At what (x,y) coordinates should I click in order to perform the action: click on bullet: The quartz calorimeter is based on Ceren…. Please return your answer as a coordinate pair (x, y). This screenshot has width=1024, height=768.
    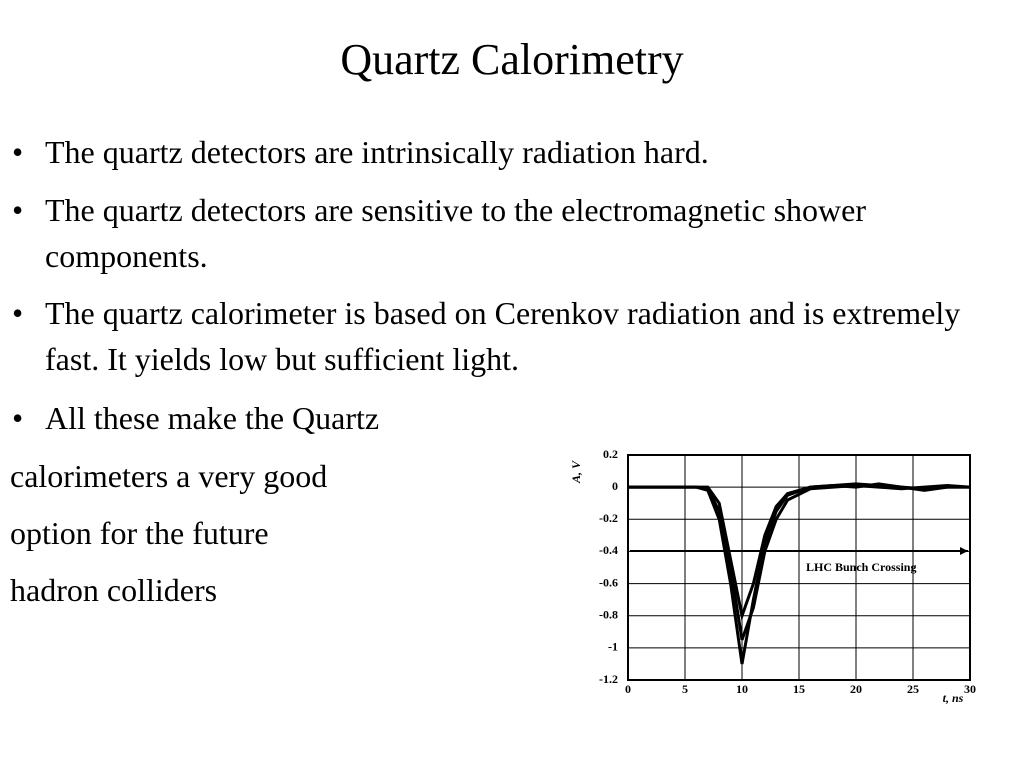
    Looking at the image, I should click on (503, 336).